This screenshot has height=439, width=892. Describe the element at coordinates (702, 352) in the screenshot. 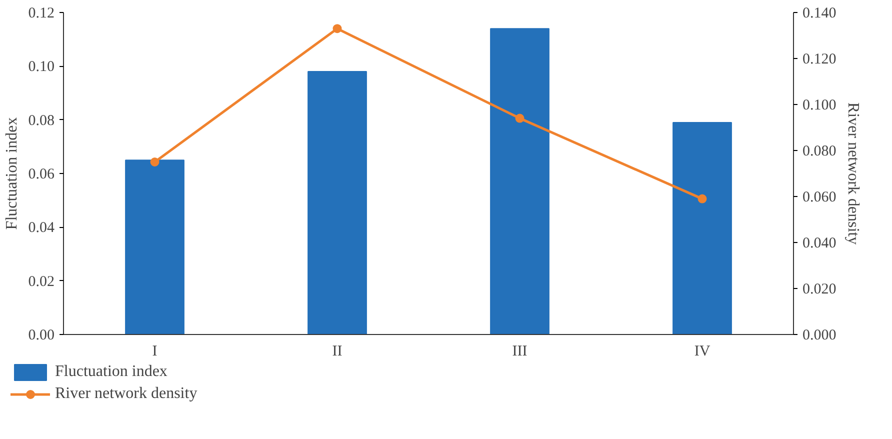

I see `x-tick-label: IV` at that location.